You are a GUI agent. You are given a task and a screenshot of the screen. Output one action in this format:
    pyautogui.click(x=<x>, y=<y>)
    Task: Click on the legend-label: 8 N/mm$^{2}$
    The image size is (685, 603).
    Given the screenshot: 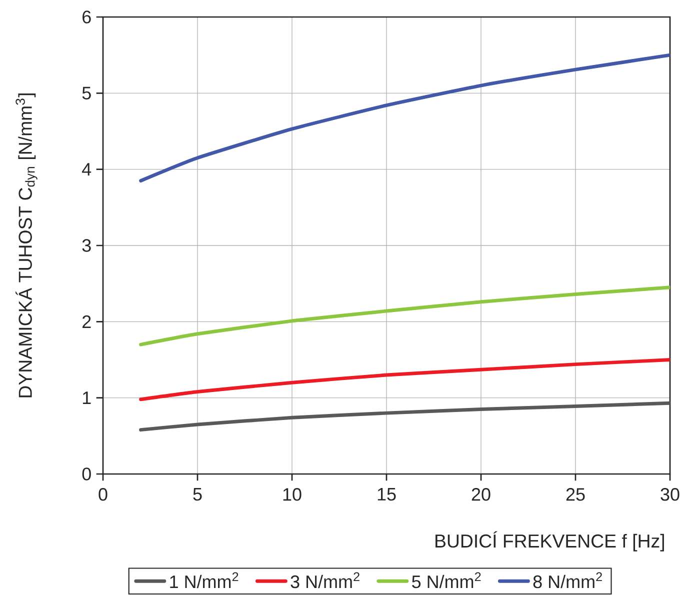 What is the action you would take?
    pyautogui.click(x=567, y=580)
    